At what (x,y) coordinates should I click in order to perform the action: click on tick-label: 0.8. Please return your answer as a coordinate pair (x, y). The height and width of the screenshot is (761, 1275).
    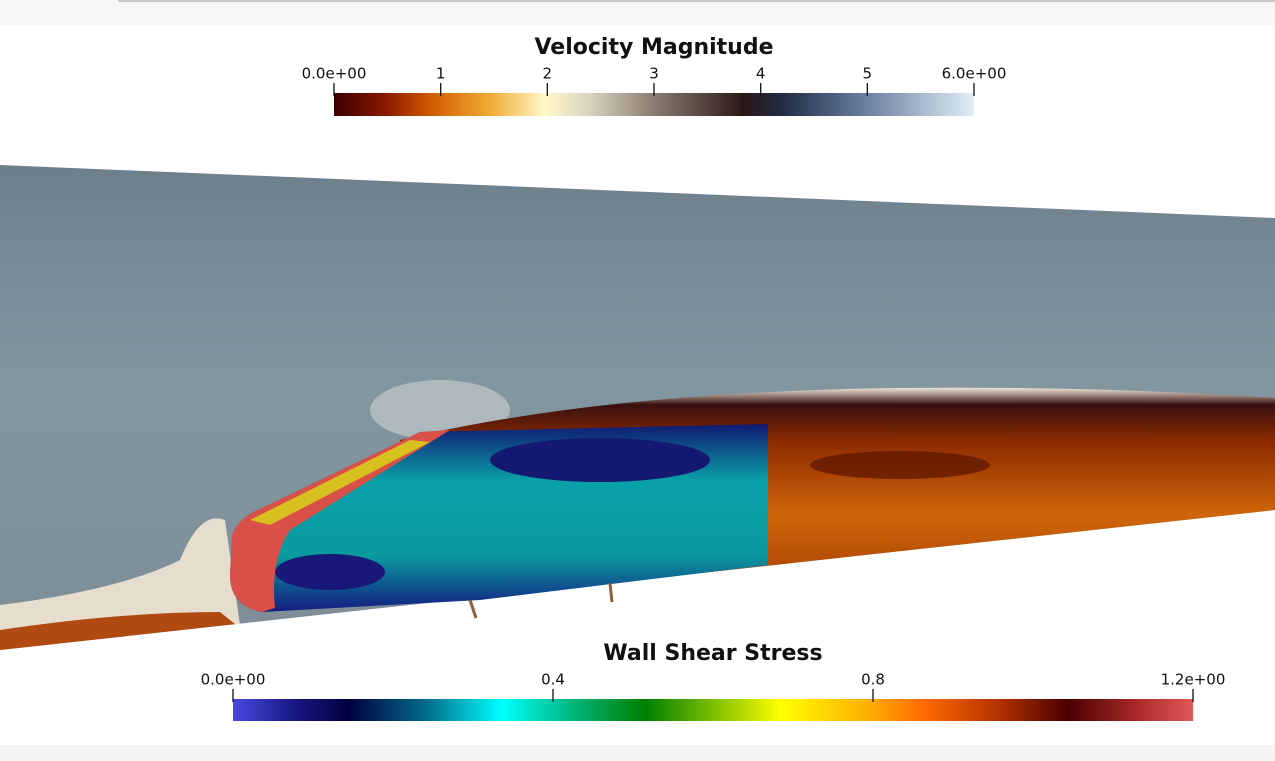
    Looking at the image, I should click on (873, 680).